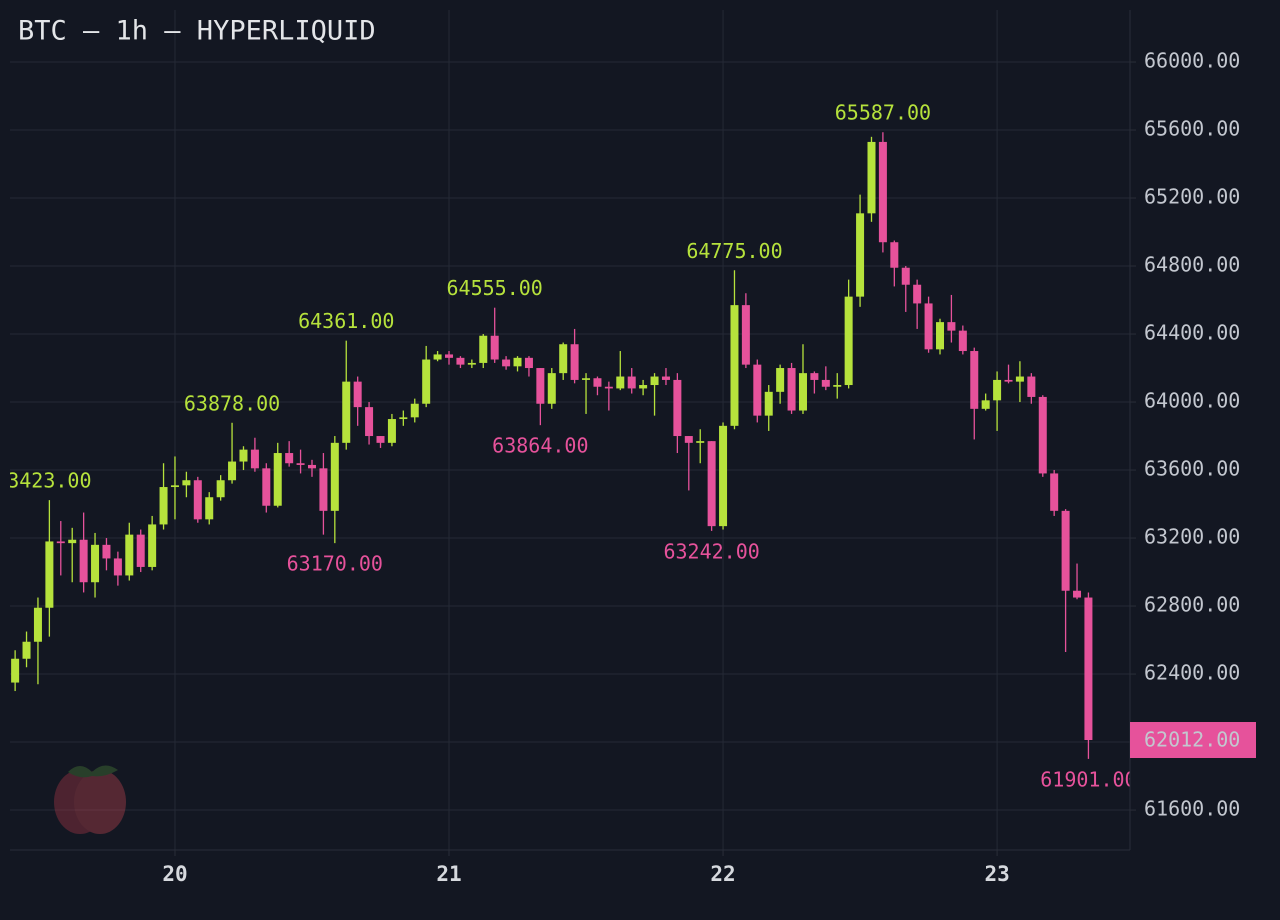 The height and width of the screenshot is (920, 1280). Describe the element at coordinates (1192, 265) in the screenshot. I see `y-tick-label: 64800.00` at that location.